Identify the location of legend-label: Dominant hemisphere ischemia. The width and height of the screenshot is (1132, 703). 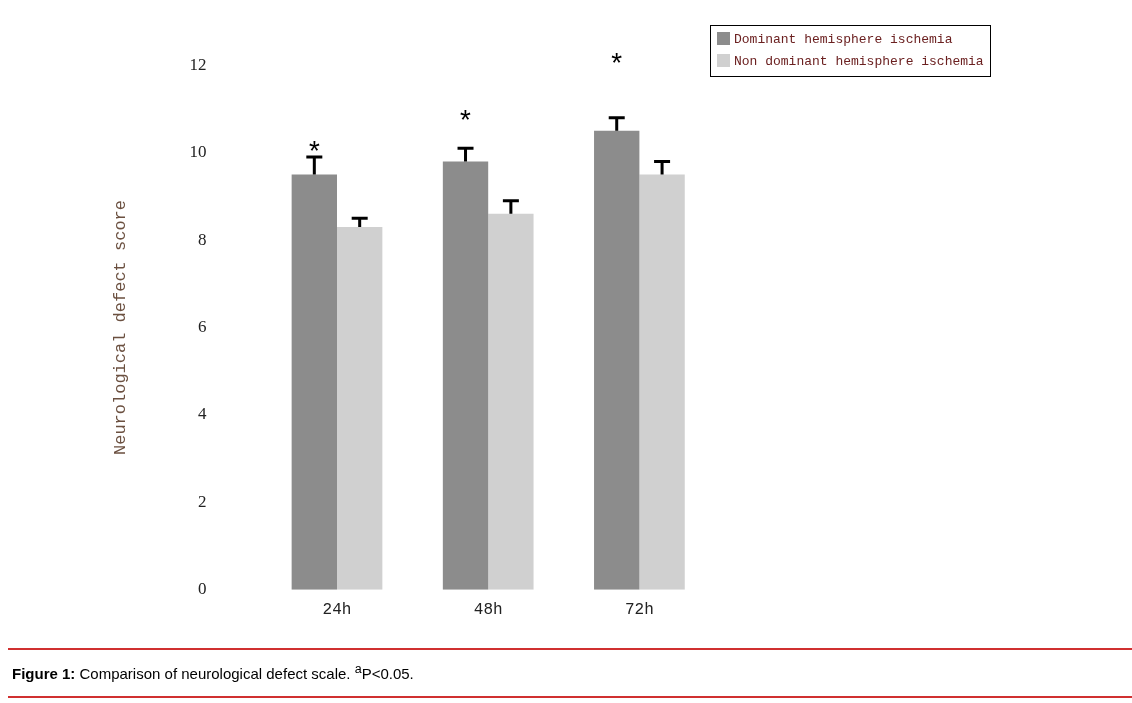
(843, 40).